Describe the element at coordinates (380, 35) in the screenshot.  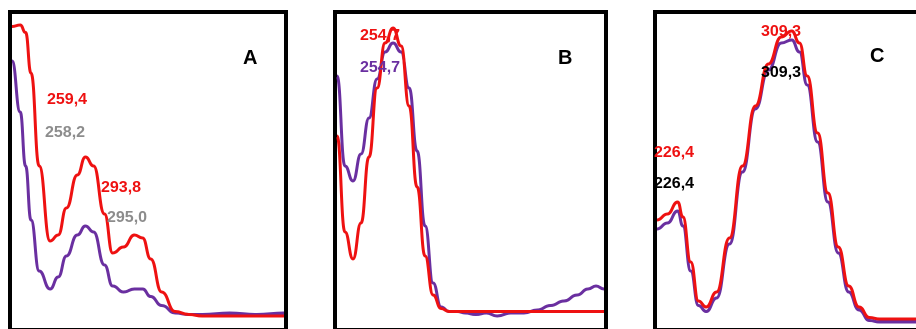
I see `panel-b-annotation-1: 254,7` at that location.